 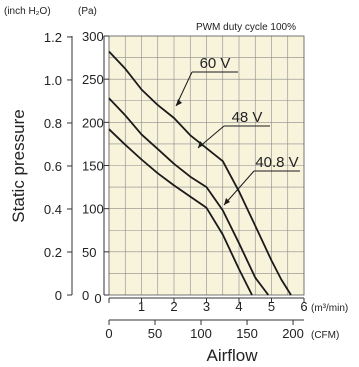 What do you see at coordinates (53, 252) in the screenshot?
I see `y2-tick-label: 0.2` at bounding box center [53, 252].